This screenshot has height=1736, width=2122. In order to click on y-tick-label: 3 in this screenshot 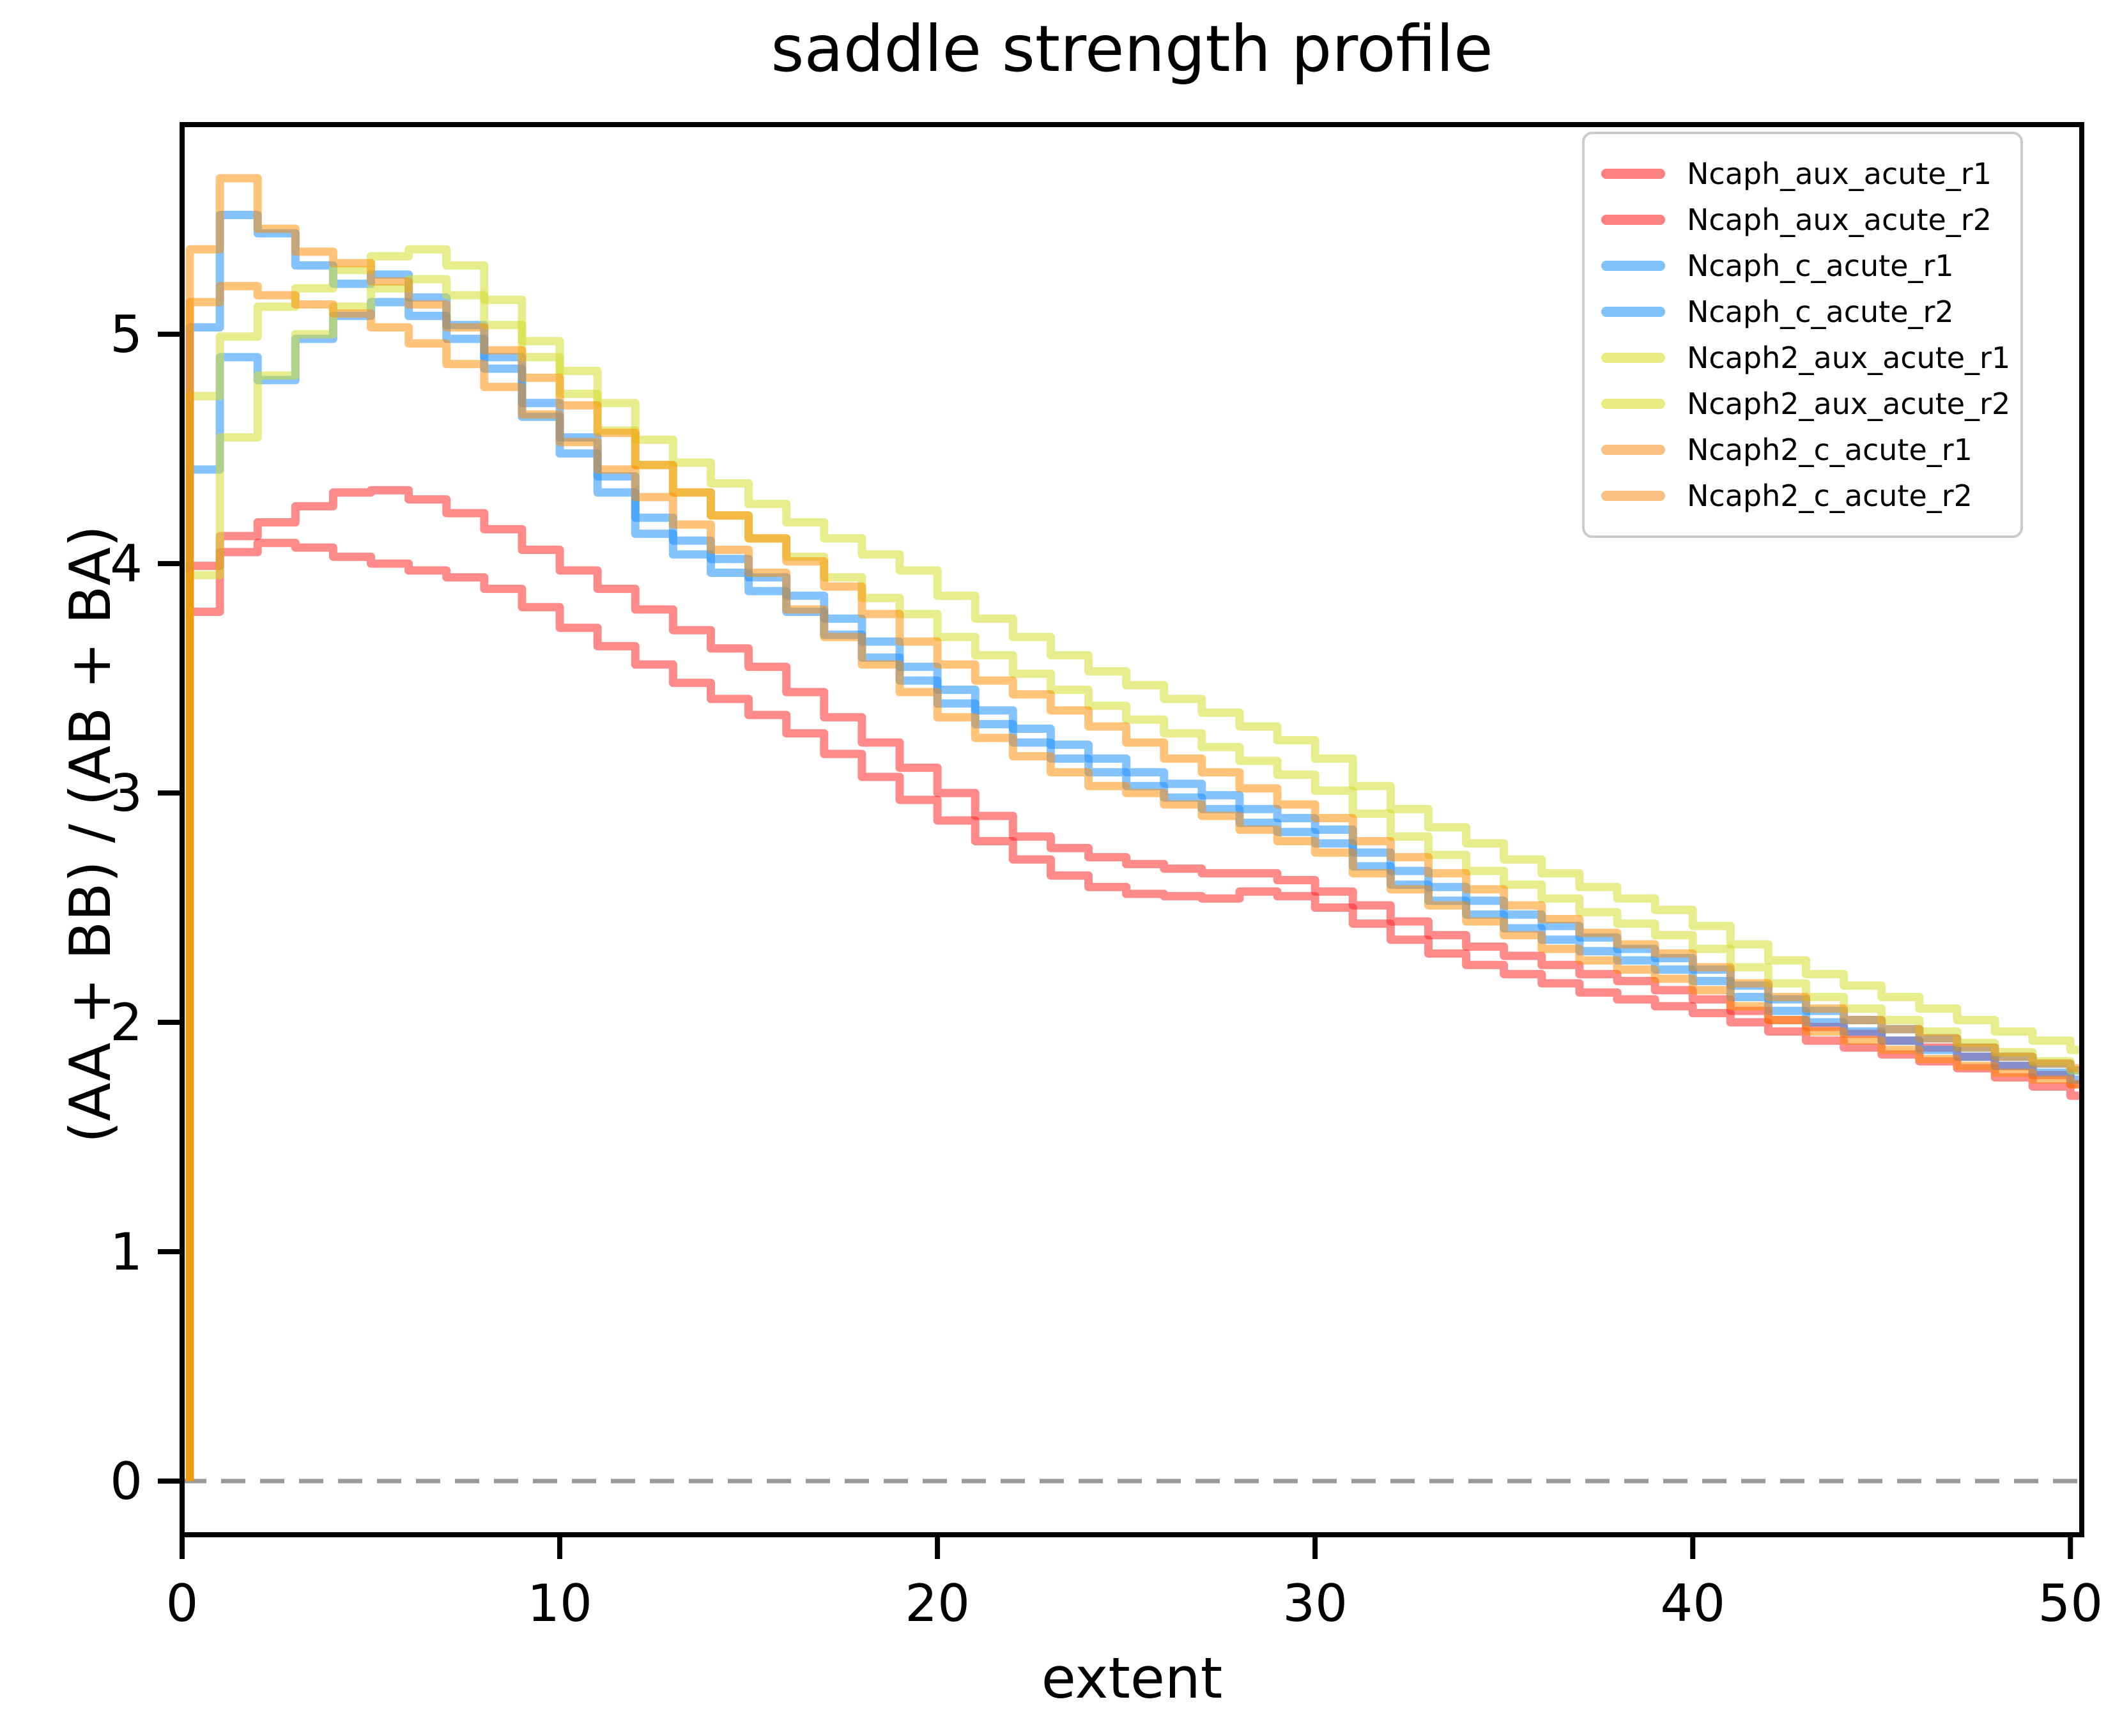, I will do `click(126, 794)`.